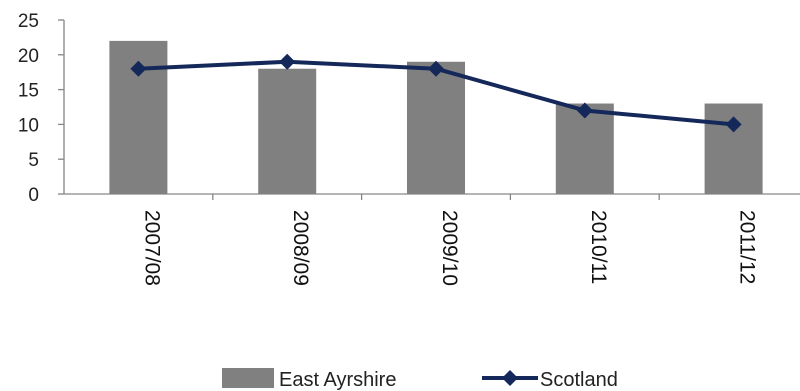 Image resolution: width=800 pixels, height=391 pixels. I want to click on y-tick-label: 25, so click(28, 21).